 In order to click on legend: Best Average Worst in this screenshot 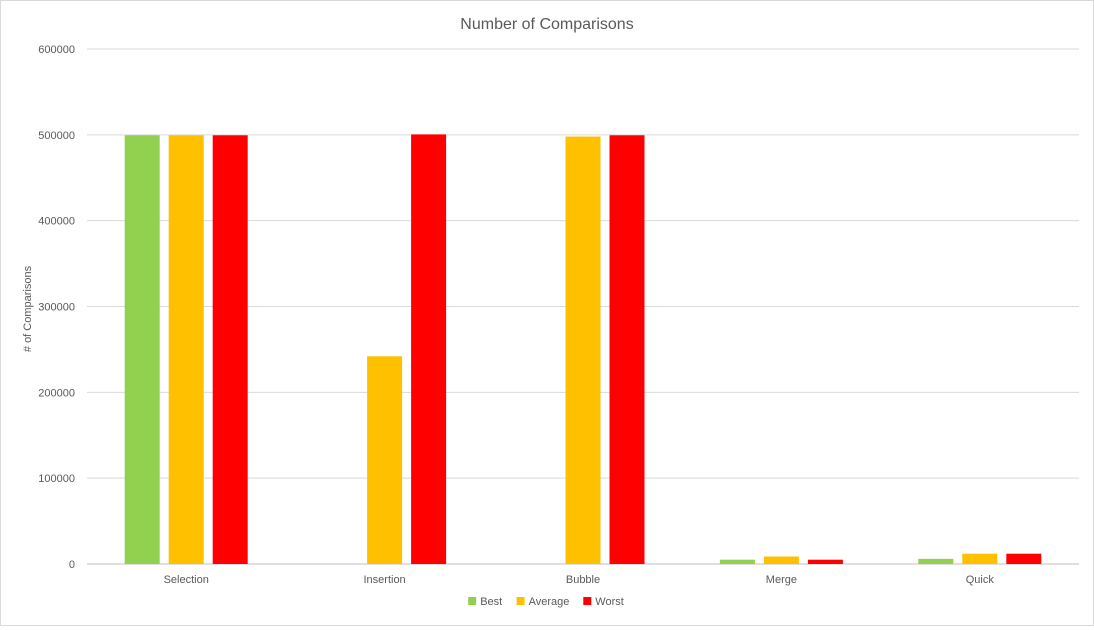, I will do `click(546, 602)`.